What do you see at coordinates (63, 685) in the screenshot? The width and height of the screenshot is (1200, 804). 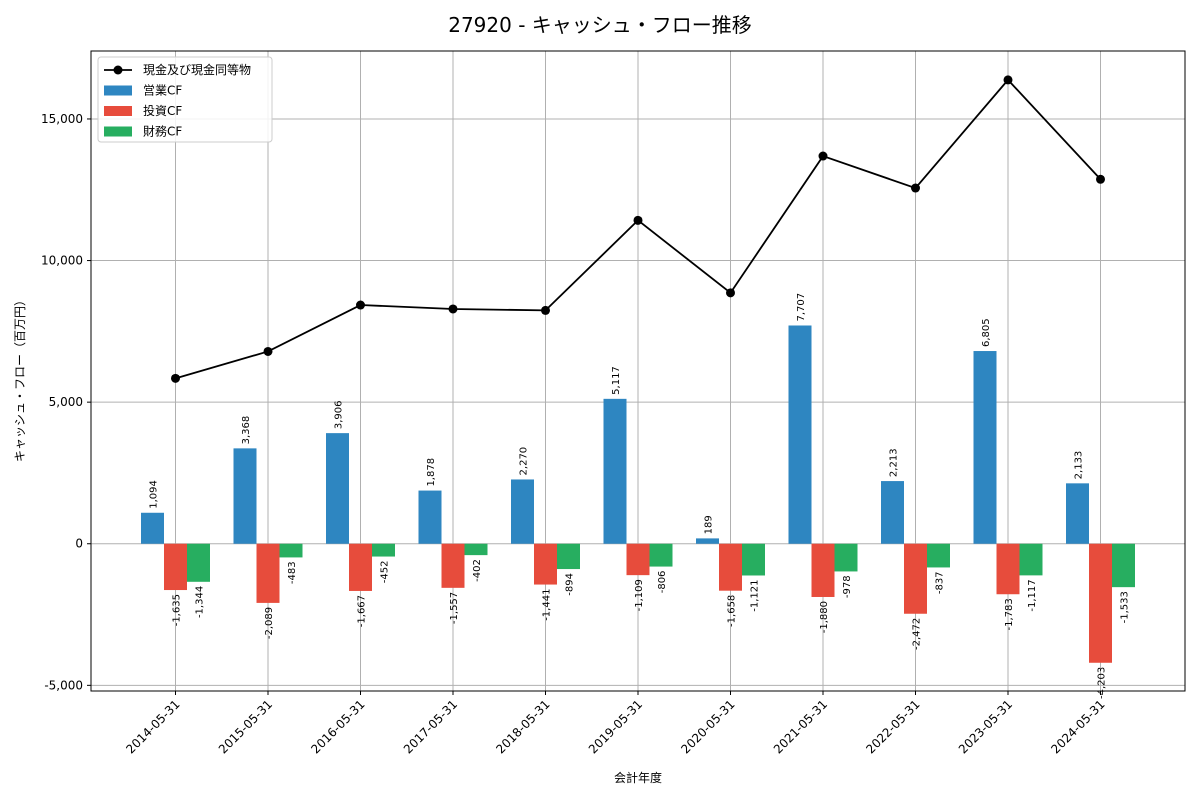 I see `y-tick-label: -5,000` at bounding box center [63, 685].